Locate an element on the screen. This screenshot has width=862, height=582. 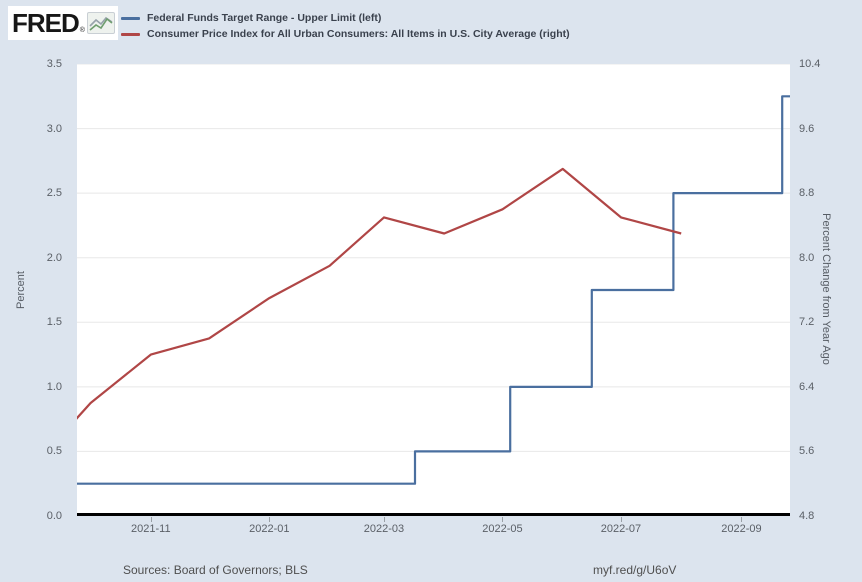
y-axis-left-tick-label: 0.0 is located at coordinates (54, 516).